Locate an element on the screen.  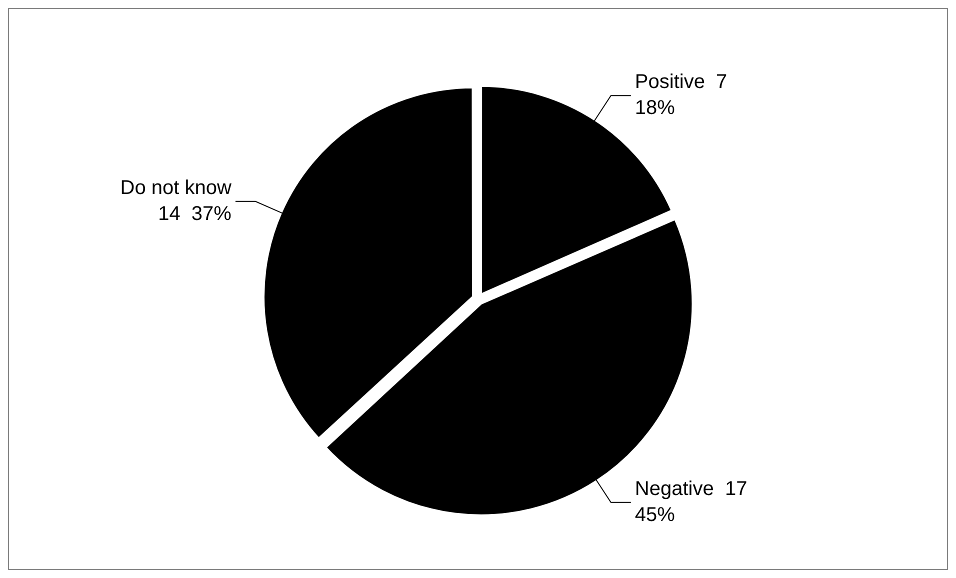
slice-label: Do not know is located at coordinates (176, 187).